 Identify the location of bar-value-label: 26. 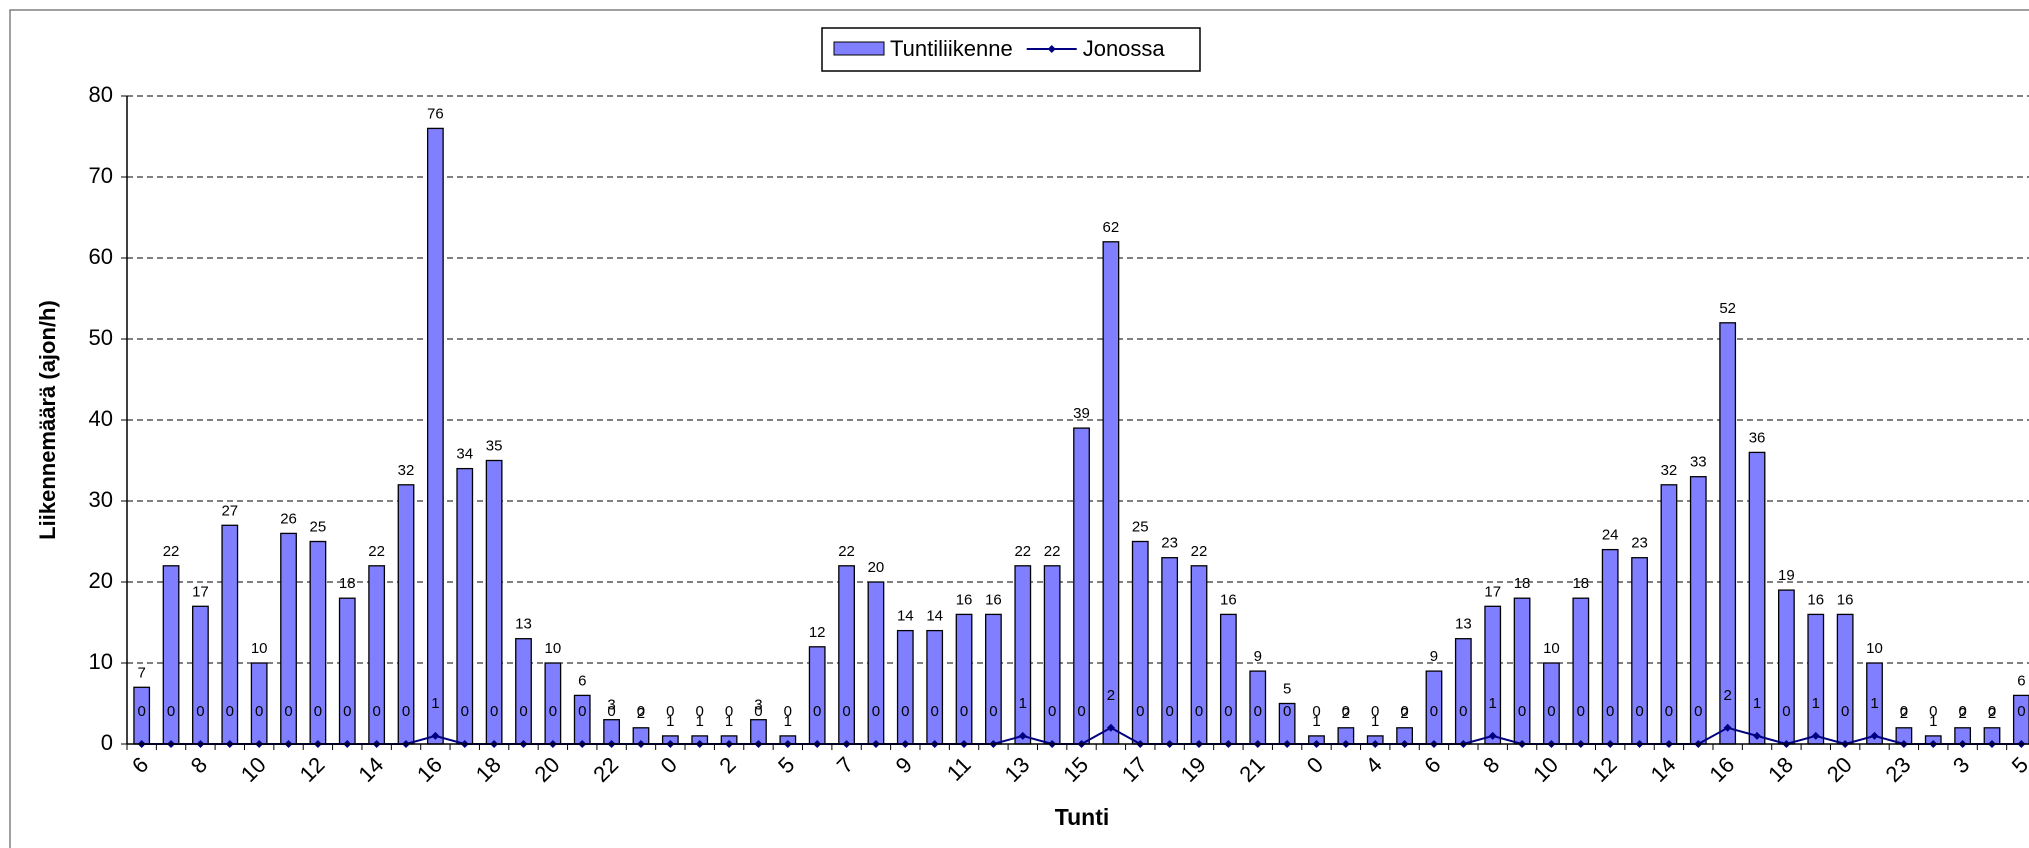
(288, 518).